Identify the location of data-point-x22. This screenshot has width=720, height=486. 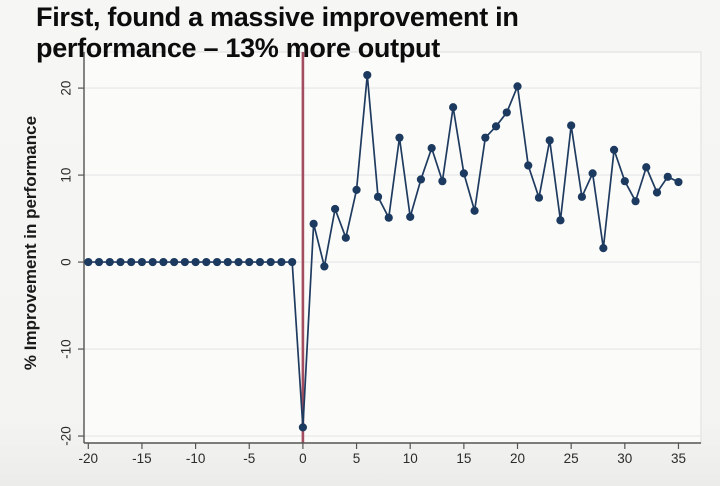
(539, 197).